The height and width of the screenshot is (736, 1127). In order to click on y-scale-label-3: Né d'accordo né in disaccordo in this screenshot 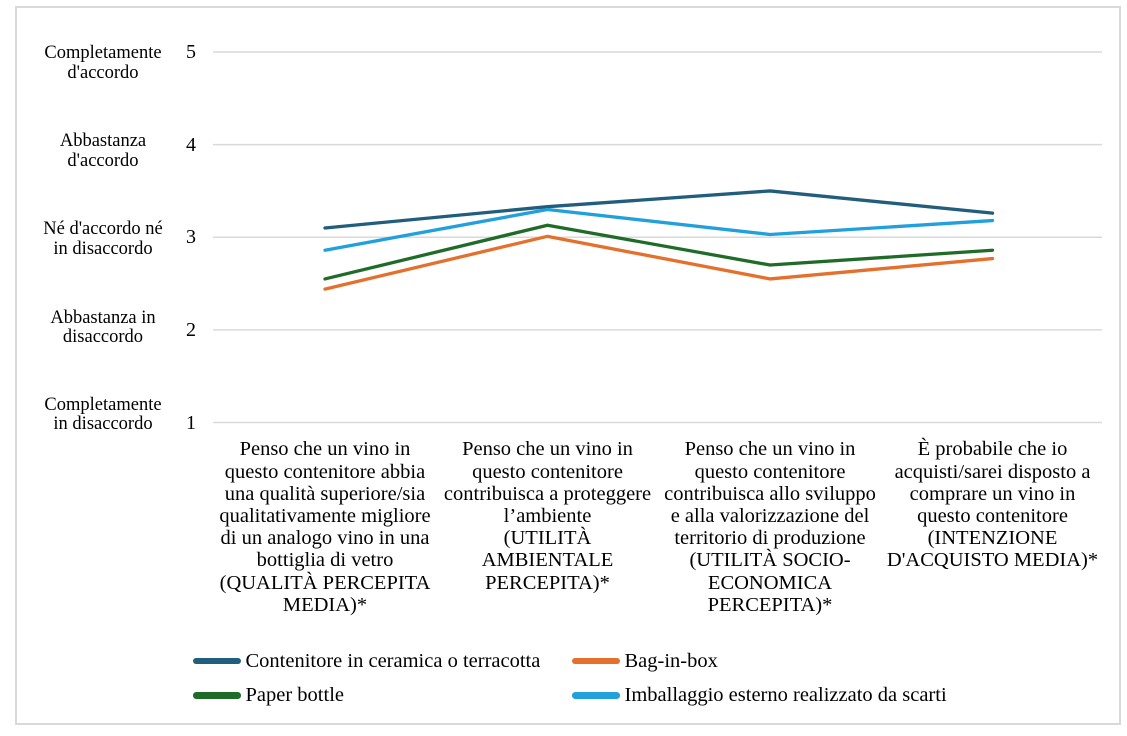, I will do `click(103, 239)`.